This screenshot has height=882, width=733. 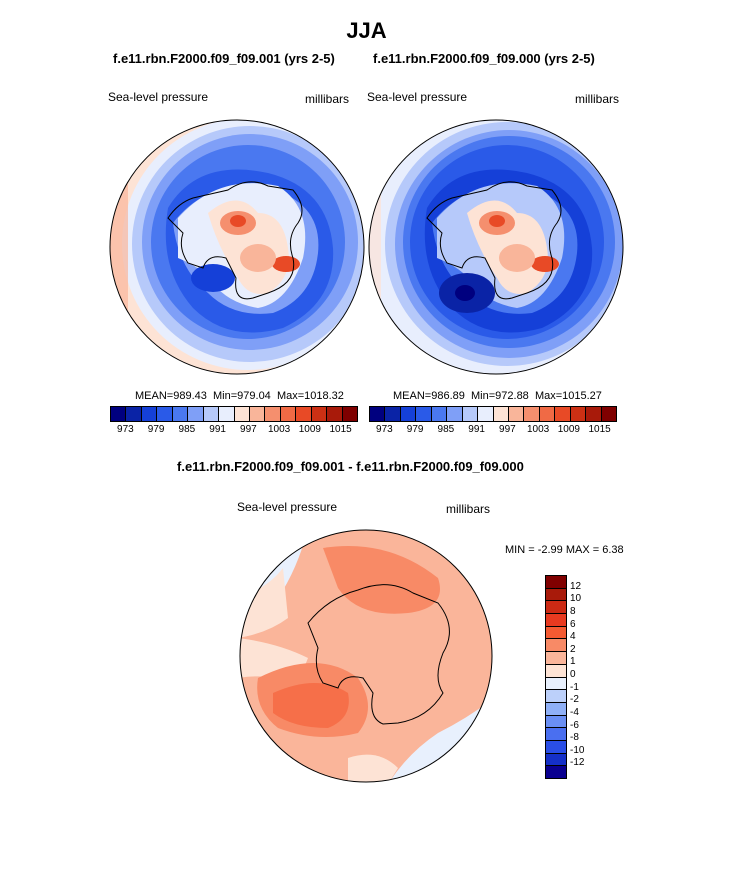 I want to click on right-min: 972.88, so click(x=512, y=396).